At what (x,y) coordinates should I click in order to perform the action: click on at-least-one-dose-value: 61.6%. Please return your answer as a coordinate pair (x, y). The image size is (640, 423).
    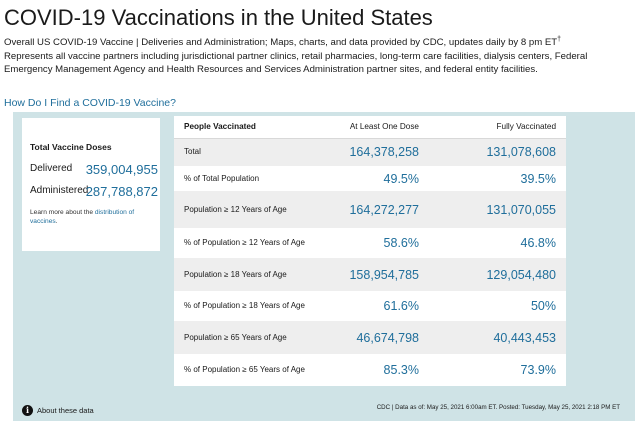
    Looking at the image, I should click on (401, 306).